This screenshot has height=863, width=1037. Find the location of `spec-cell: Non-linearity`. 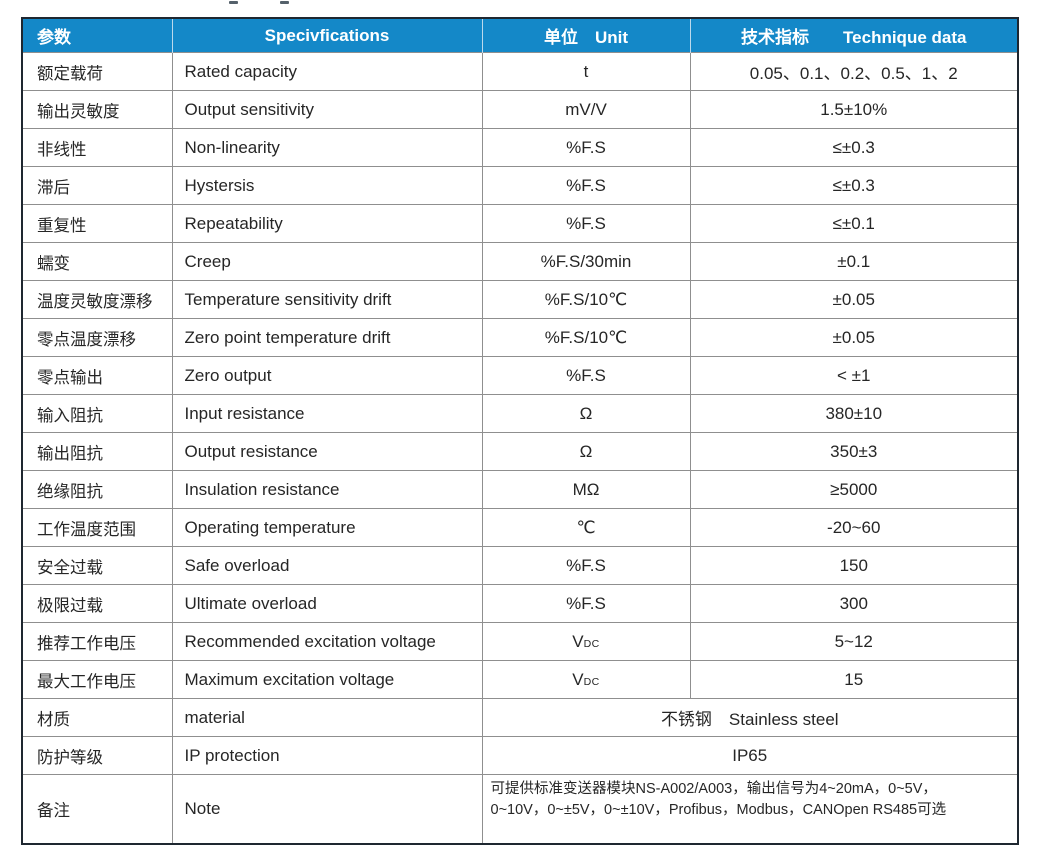

spec-cell: Non-linearity is located at coordinates (327, 147).